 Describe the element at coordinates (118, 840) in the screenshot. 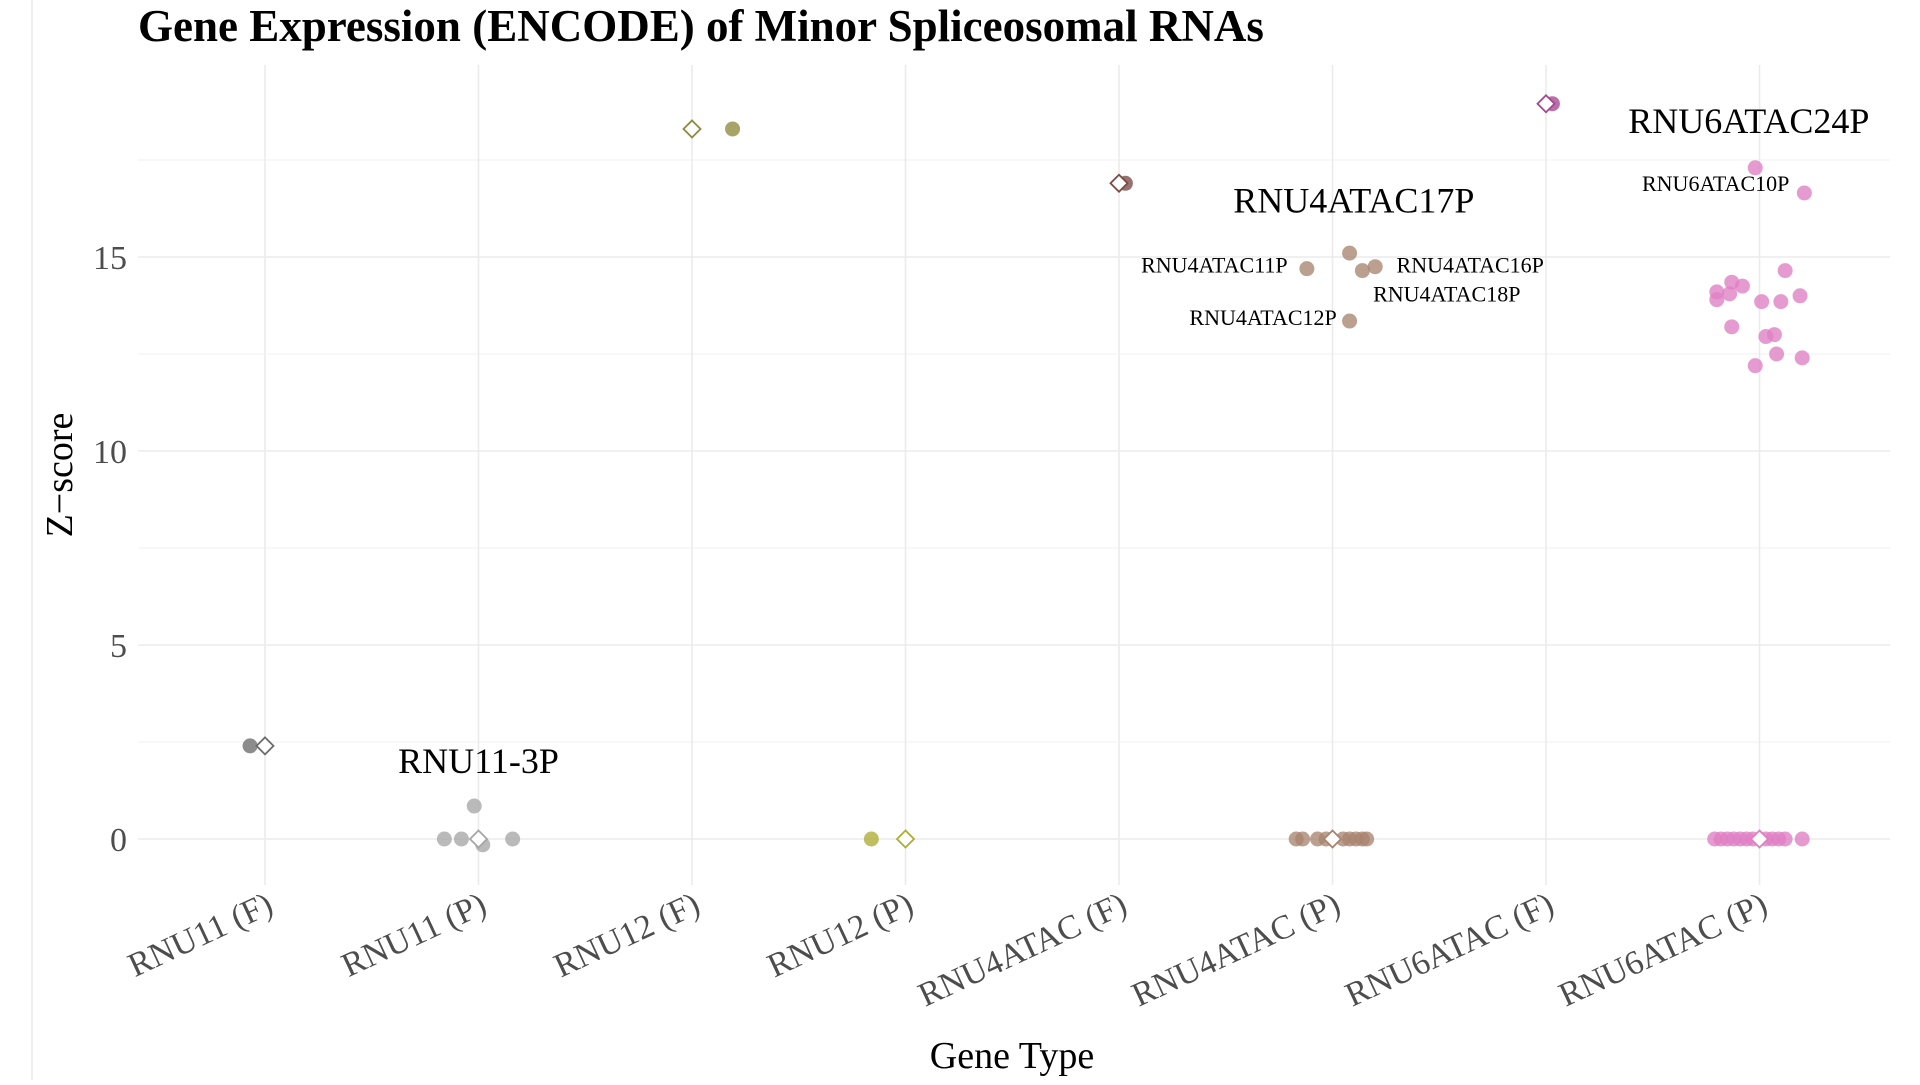

I see `y-tick-label: 0` at that location.